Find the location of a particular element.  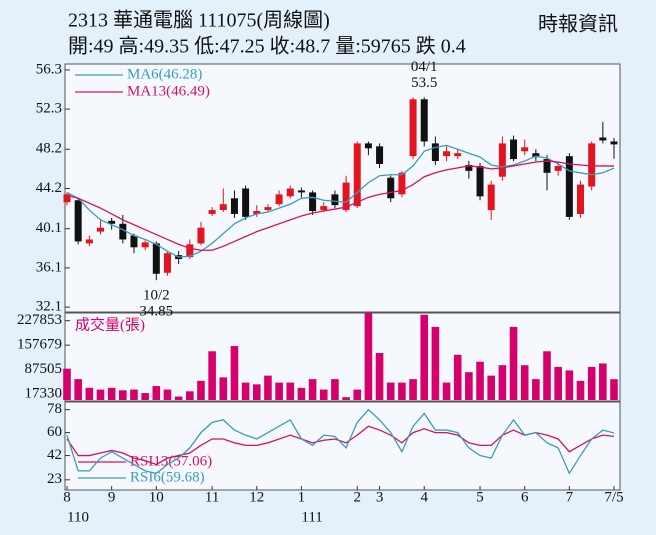

y-tick-label: 60 is located at coordinates (54, 432).